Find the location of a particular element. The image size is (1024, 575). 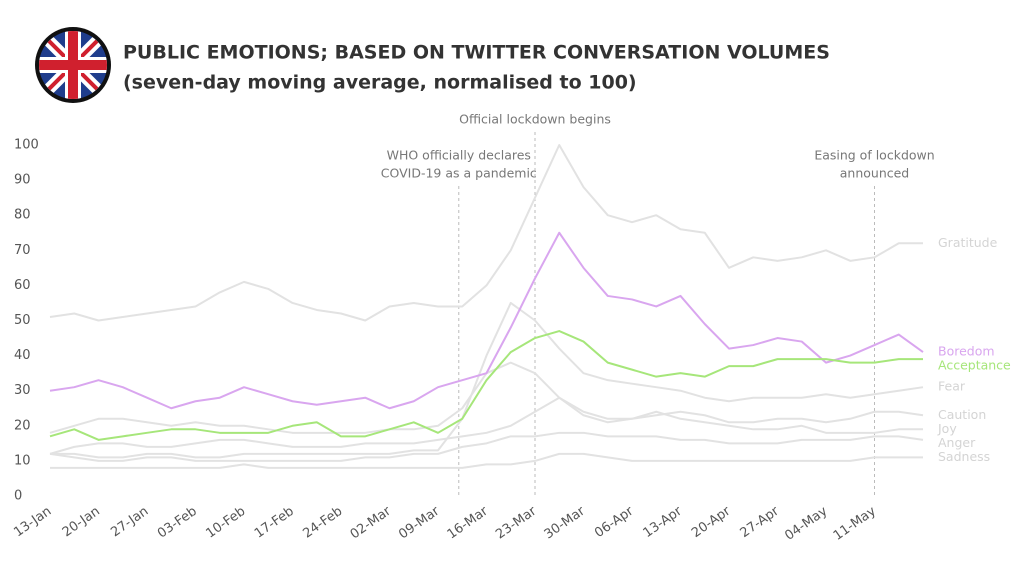

y-tick-label: 100 is located at coordinates (26, 145).